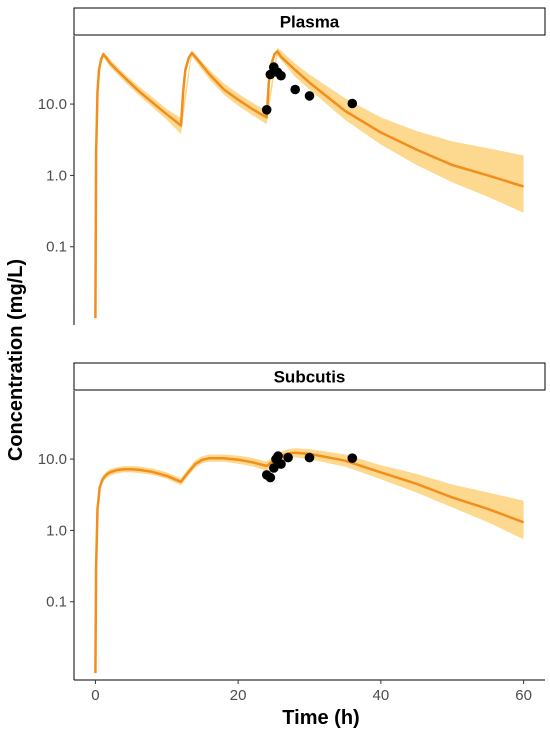  Describe the element at coordinates (52, 104) in the screenshot. I see `plasma-y-tick-label: 10.0` at that location.